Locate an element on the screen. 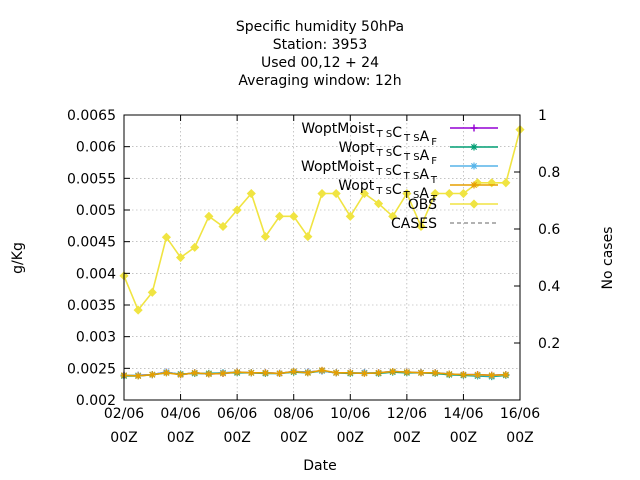  series-line is located at coordinates (314, 373).